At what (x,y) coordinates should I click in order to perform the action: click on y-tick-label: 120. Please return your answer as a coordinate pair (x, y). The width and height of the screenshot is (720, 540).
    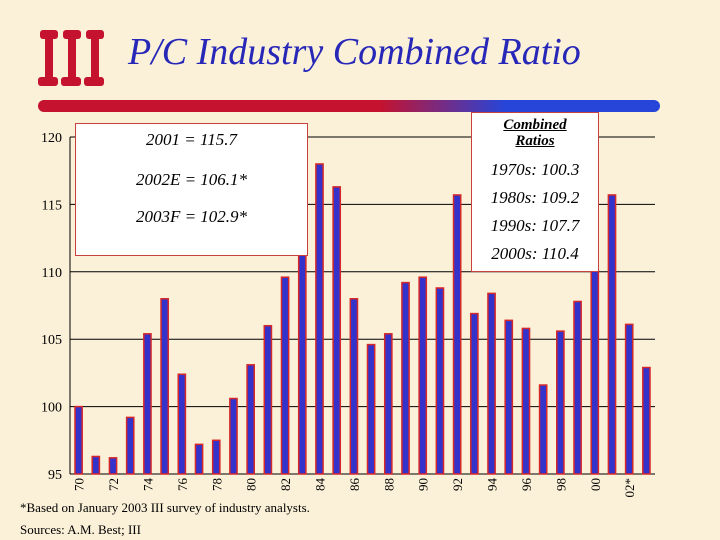
    Looking at the image, I should click on (51, 138).